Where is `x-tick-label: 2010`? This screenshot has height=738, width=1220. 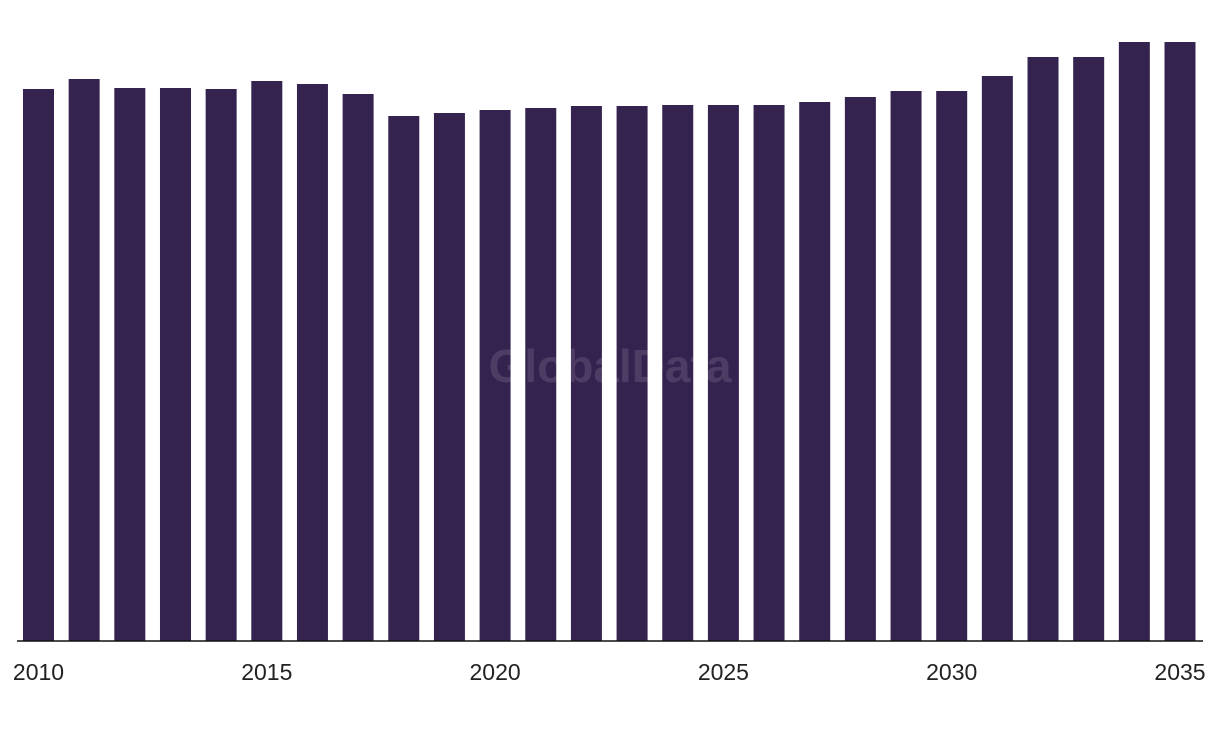
x-tick-label: 2010 is located at coordinates (38, 672).